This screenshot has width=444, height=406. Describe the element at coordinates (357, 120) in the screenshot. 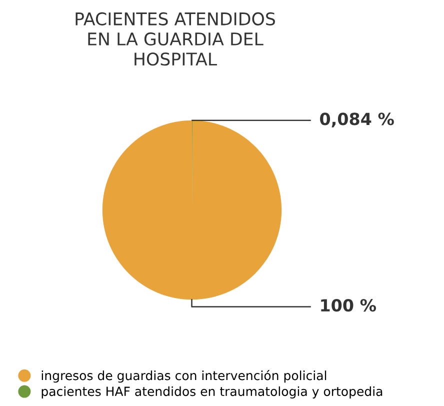

I see `data-label: 0,084 %` at that location.